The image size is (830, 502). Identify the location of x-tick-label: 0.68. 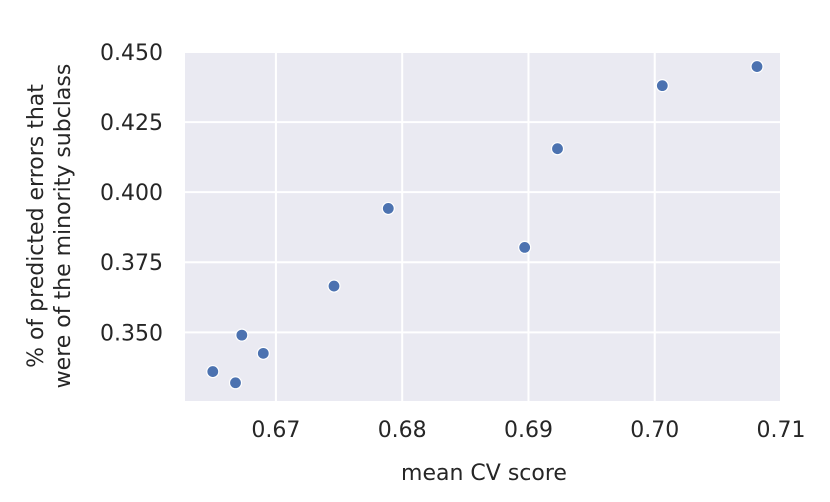
(402, 430).